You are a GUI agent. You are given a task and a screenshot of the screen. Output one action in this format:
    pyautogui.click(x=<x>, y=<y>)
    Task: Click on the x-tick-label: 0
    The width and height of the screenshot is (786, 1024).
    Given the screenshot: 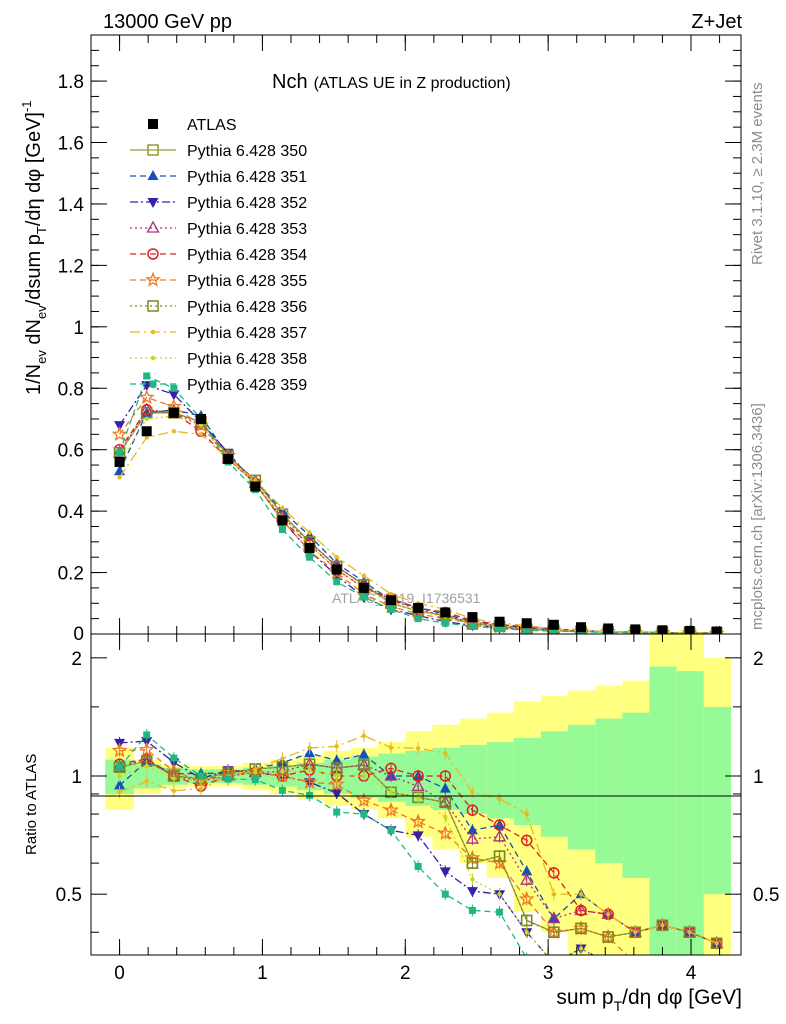 What is the action you would take?
    pyautogui.click(x=119, y=973)
    